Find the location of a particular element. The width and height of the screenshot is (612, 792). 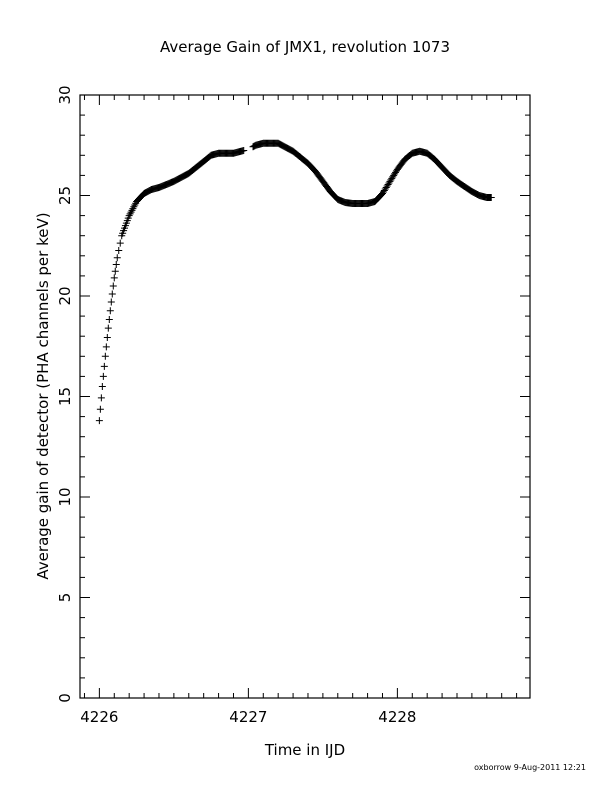

y-tick-label: 0 is located at coordinates (65, 698).